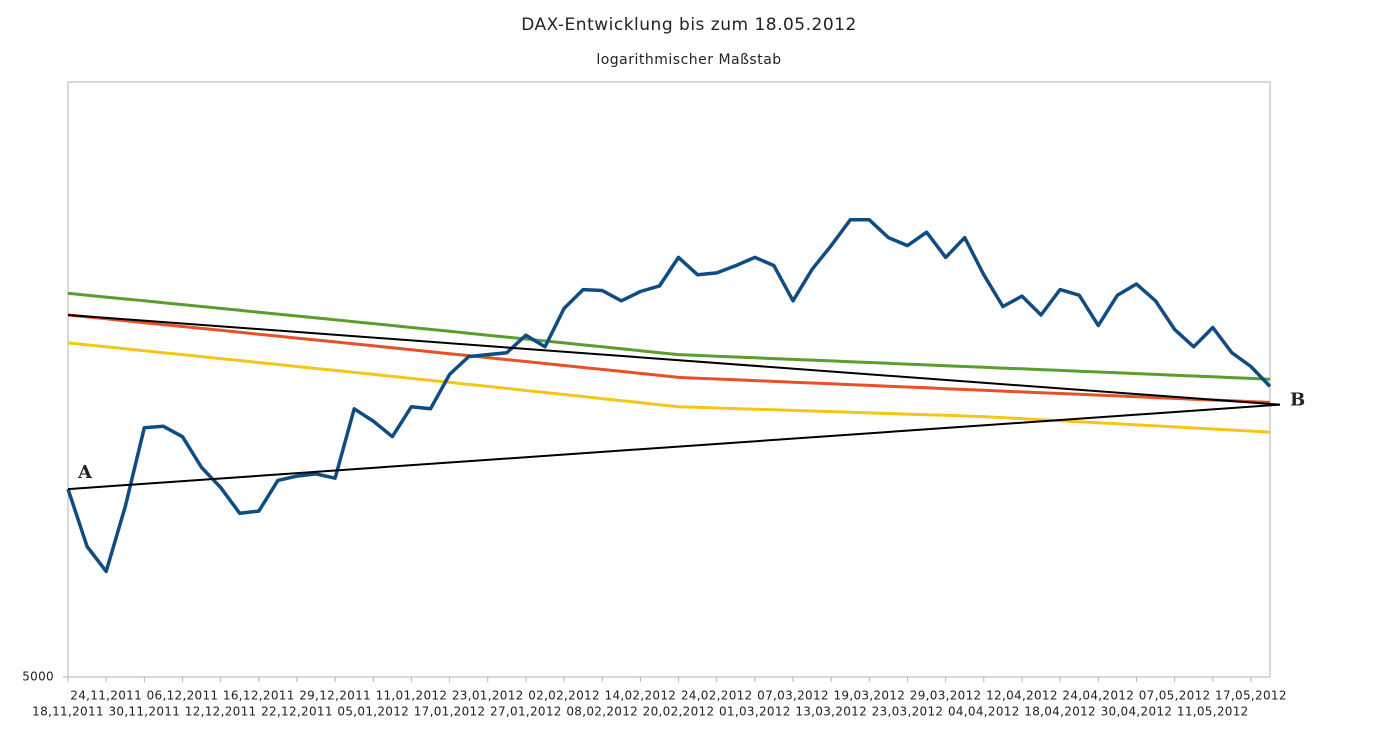 This screenshot has height=751, width=1378. I want to click on x-tick-label: 17,05,2012, so click(1251, 696).